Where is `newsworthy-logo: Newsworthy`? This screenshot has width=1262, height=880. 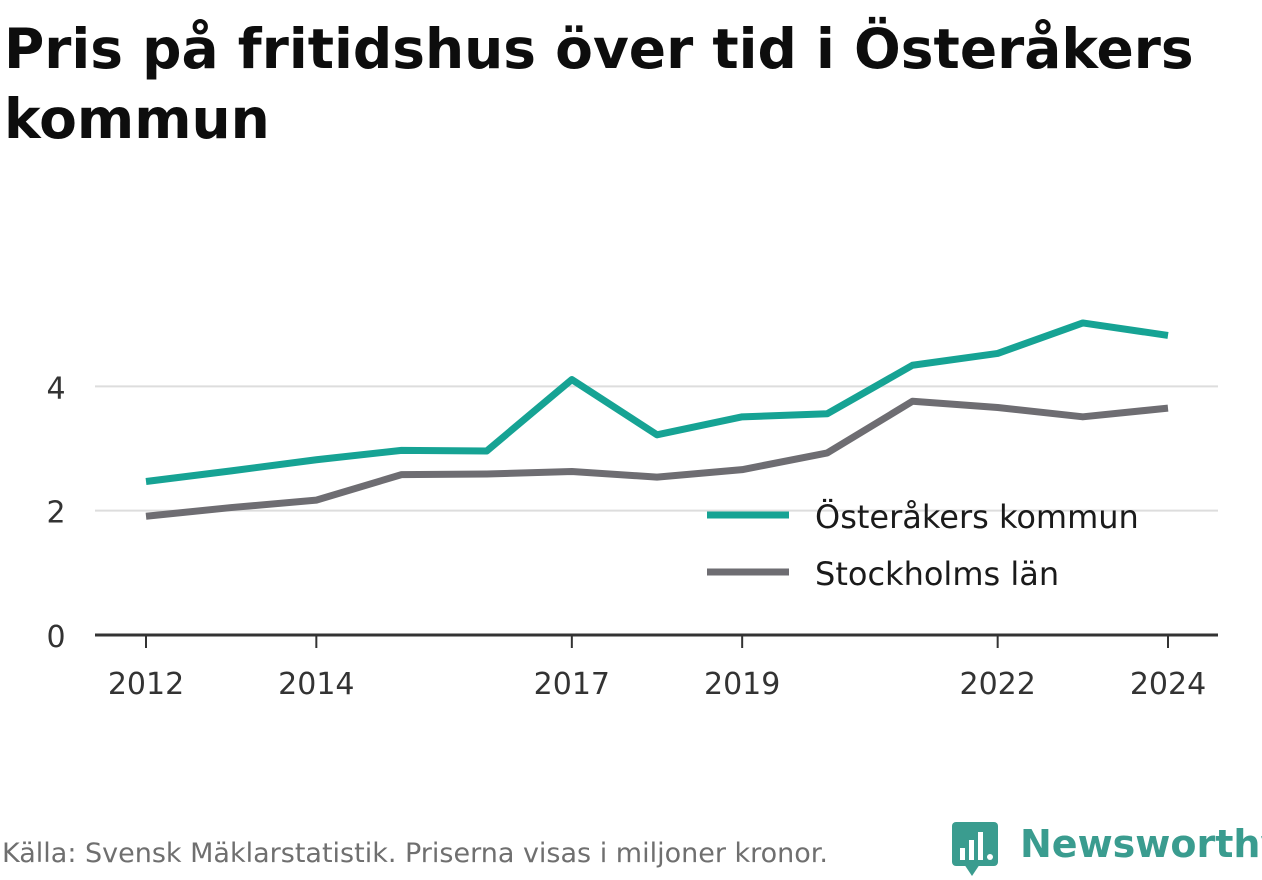 newsworthy-logo: Newsworthy is located at coordinates (1106, 849).